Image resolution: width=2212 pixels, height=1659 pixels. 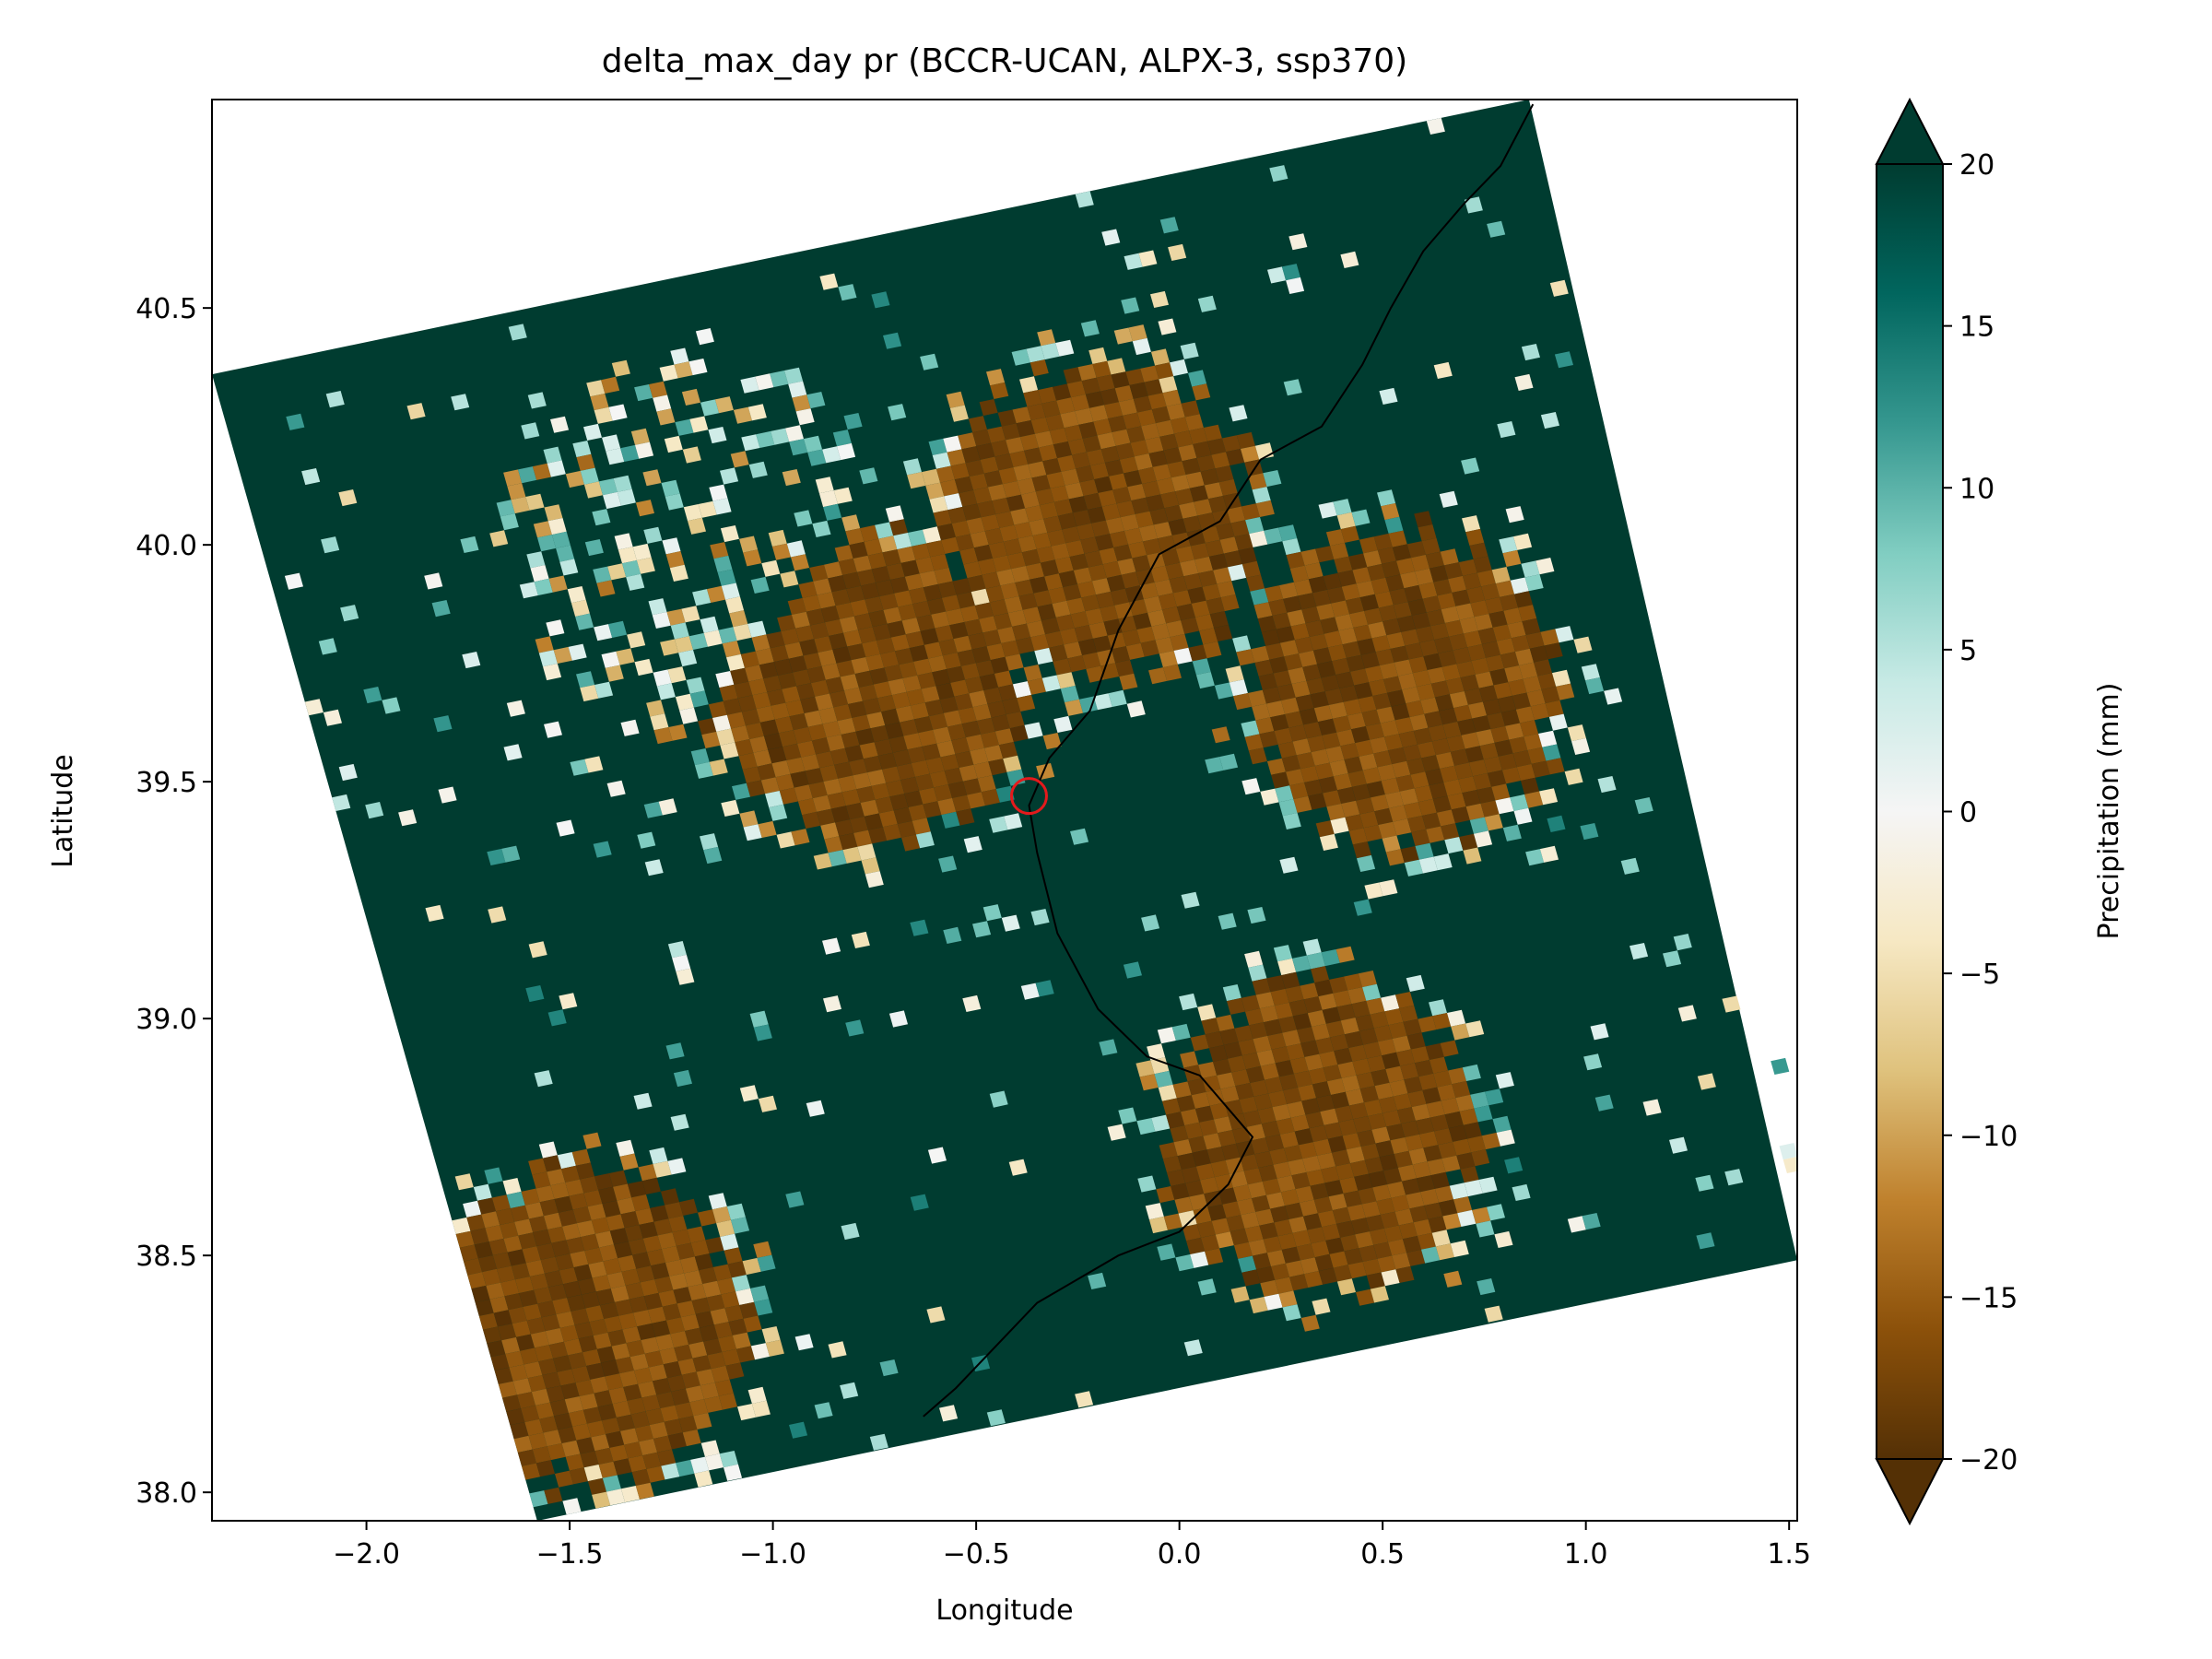 I want to click on x-axis-label: Longitude, so click(x=1004, y=1610).